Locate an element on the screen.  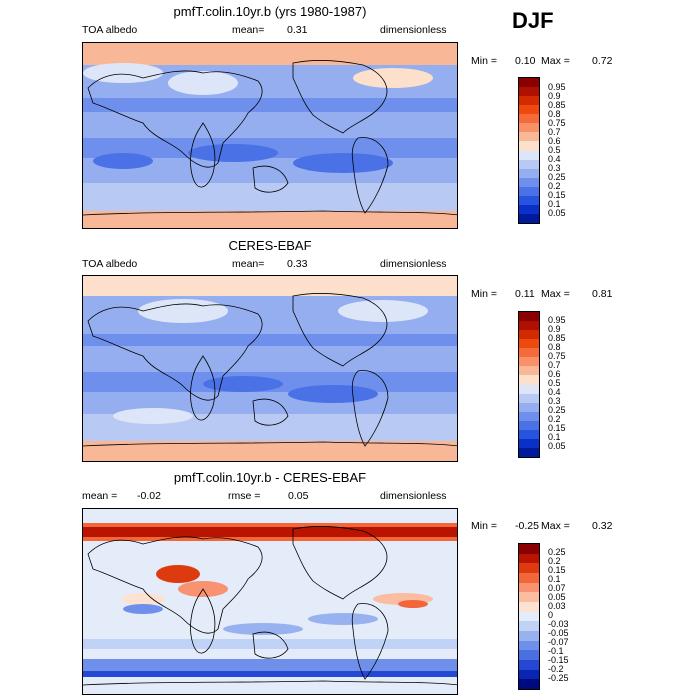
panel2-title: CERES-EBAF is located at coordinates (270, 245).